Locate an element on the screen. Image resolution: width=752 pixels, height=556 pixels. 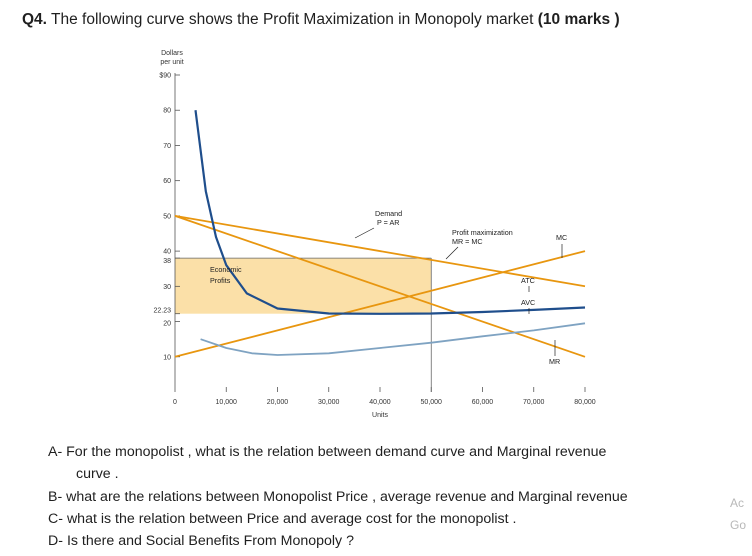
question-number: Q4. is located at coordinates (34, 19).